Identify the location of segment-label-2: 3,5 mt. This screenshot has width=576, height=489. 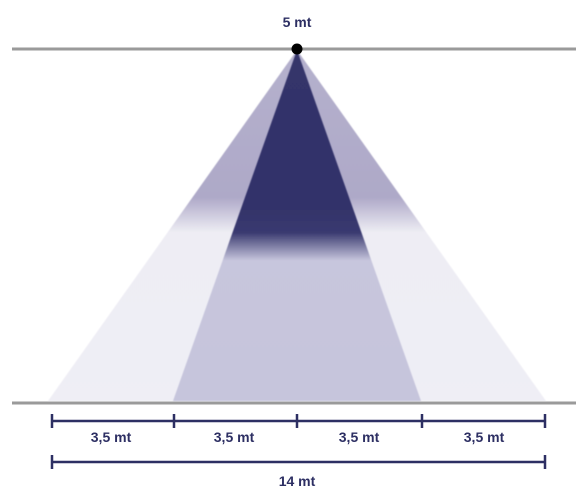
(234, 437).